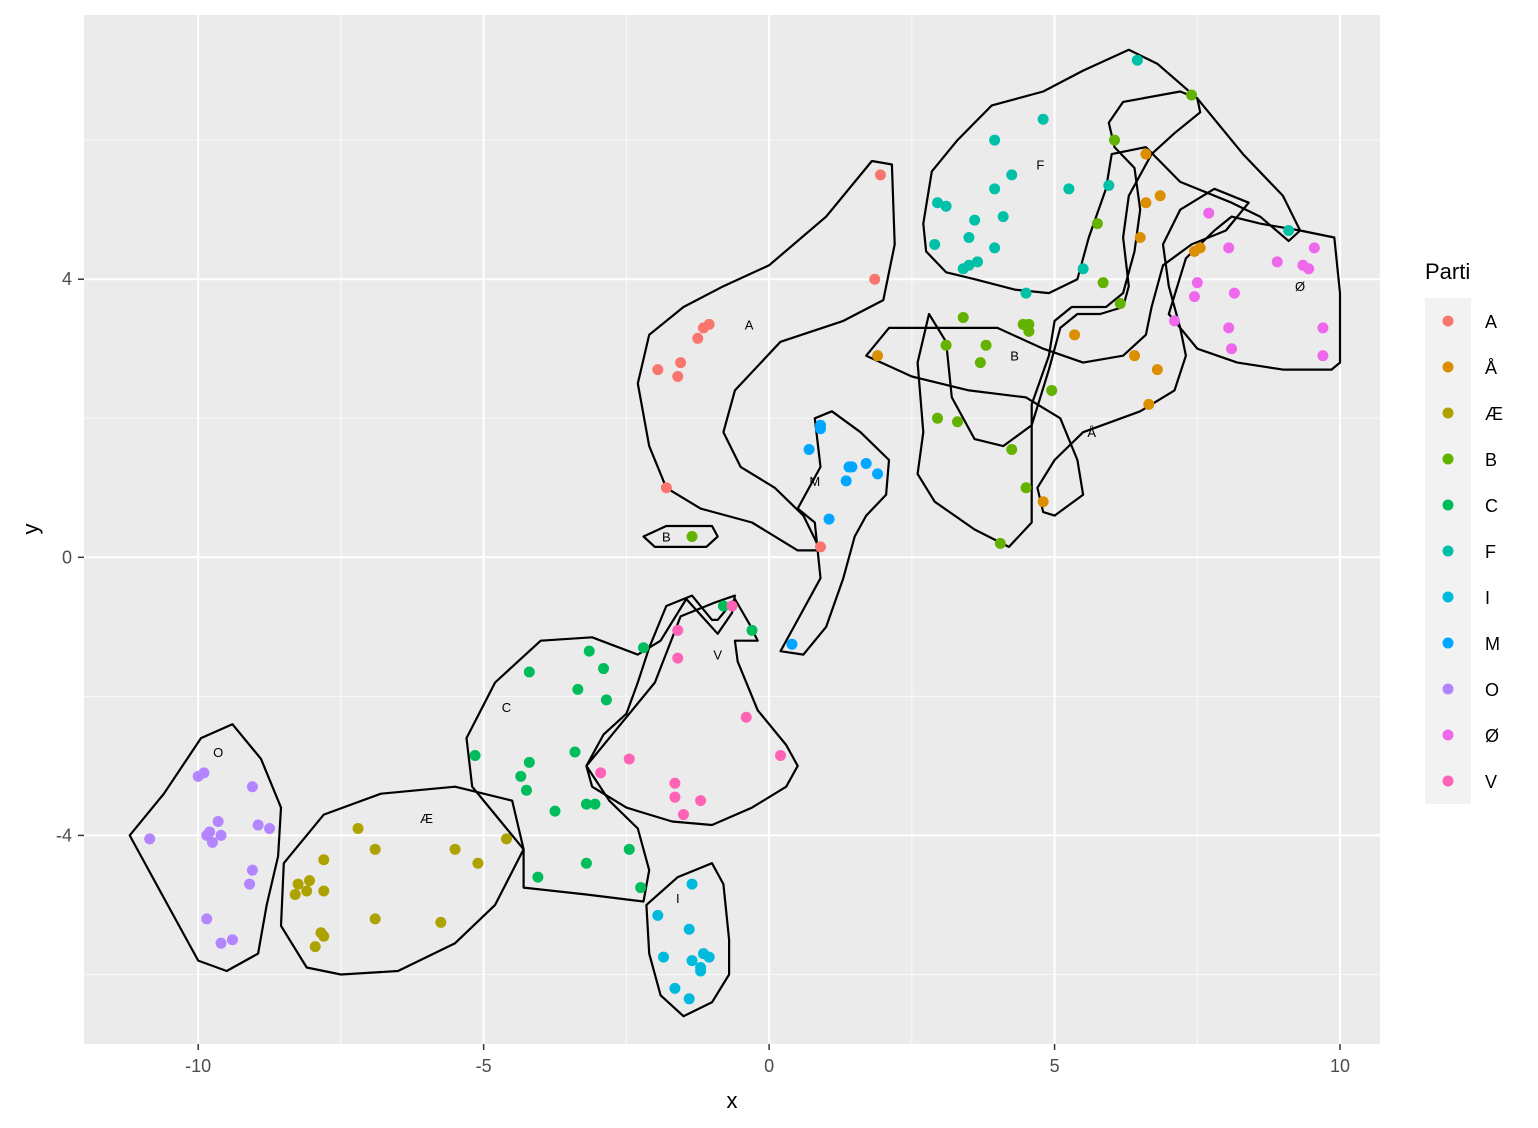 This screenshot has width=1538, height=1128. Describe the element at coordinates (1490, 552) in the screenshot. I see `legend-label: F` at that location.